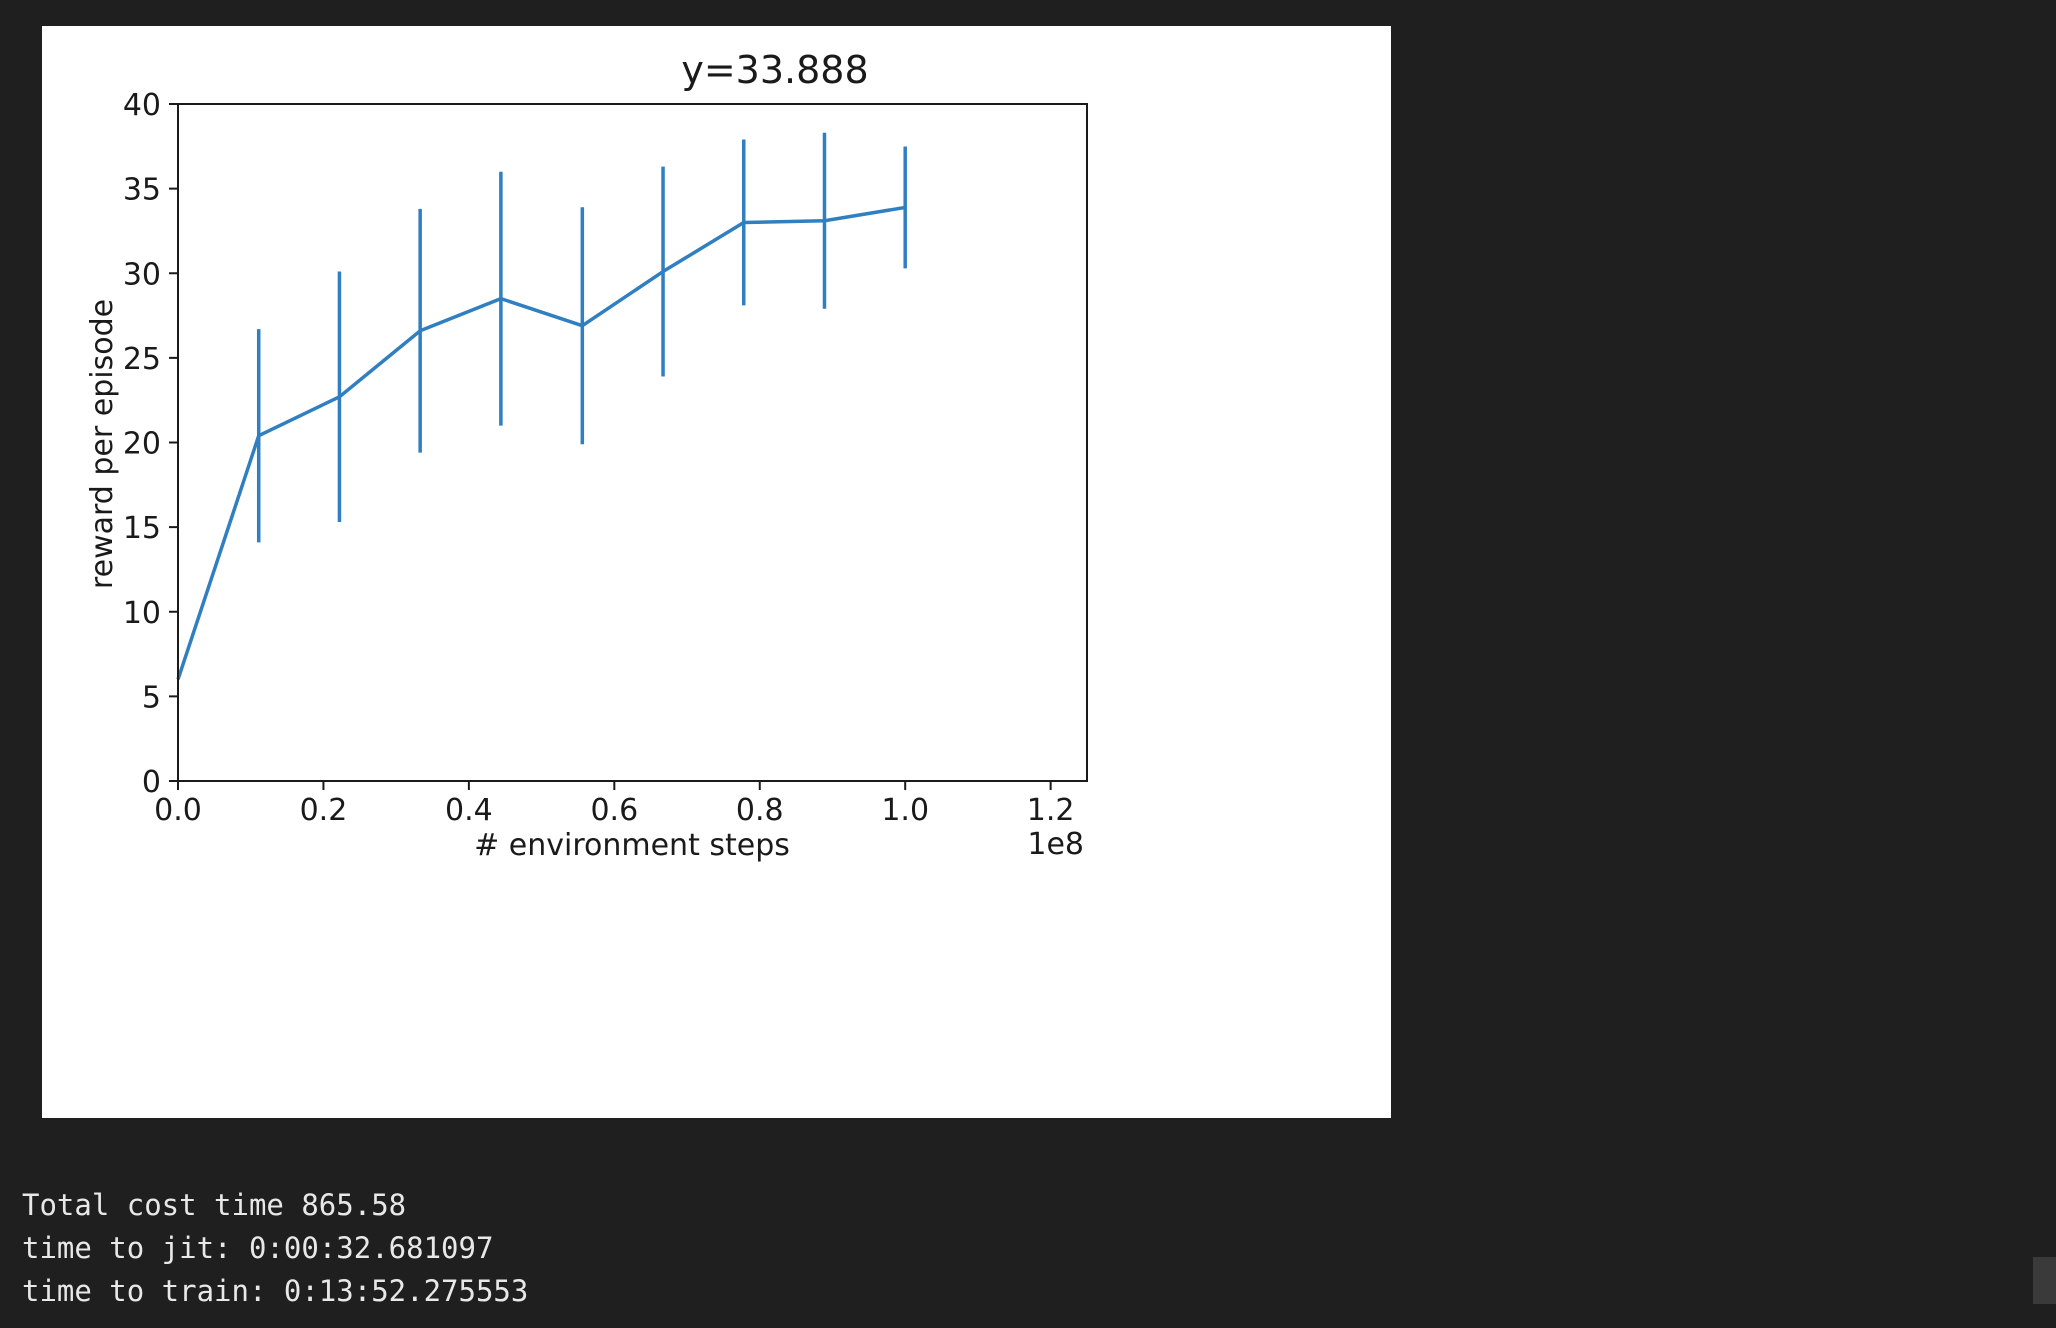 This screenshot has width=2056, height=1328. What do you see at coordinates (178, 810) in the screenshot?
I see `x-tick-label: 0.0` at bounding box center [178, 810].